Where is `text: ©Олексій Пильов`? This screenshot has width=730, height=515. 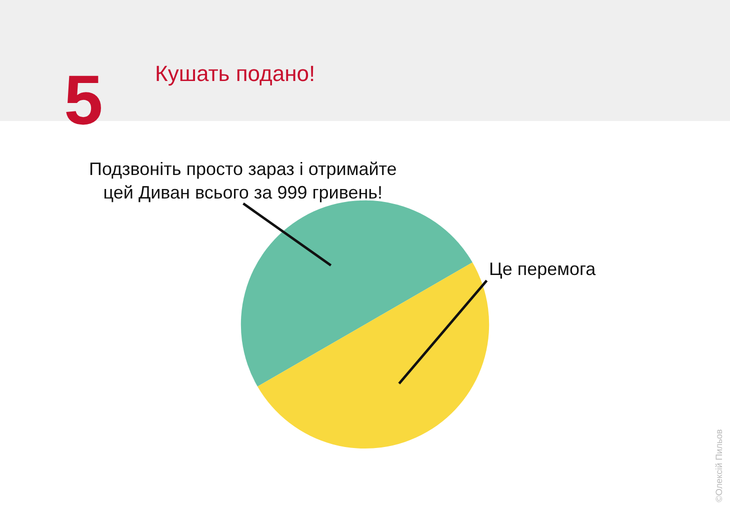 text: ©Олексій Пильов is located at coordinates (719, 465).